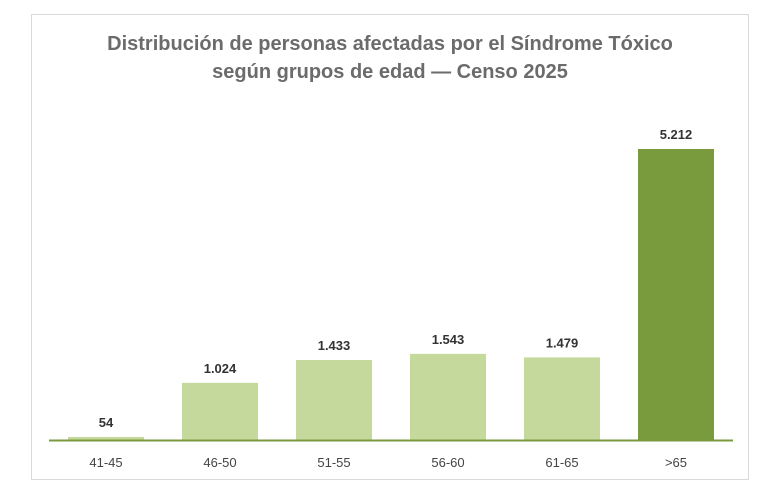  What do you see at coordinates (676, 134) in the screenshot?
I see `data-label->65: 5.212` at bounding box center [676, 134].